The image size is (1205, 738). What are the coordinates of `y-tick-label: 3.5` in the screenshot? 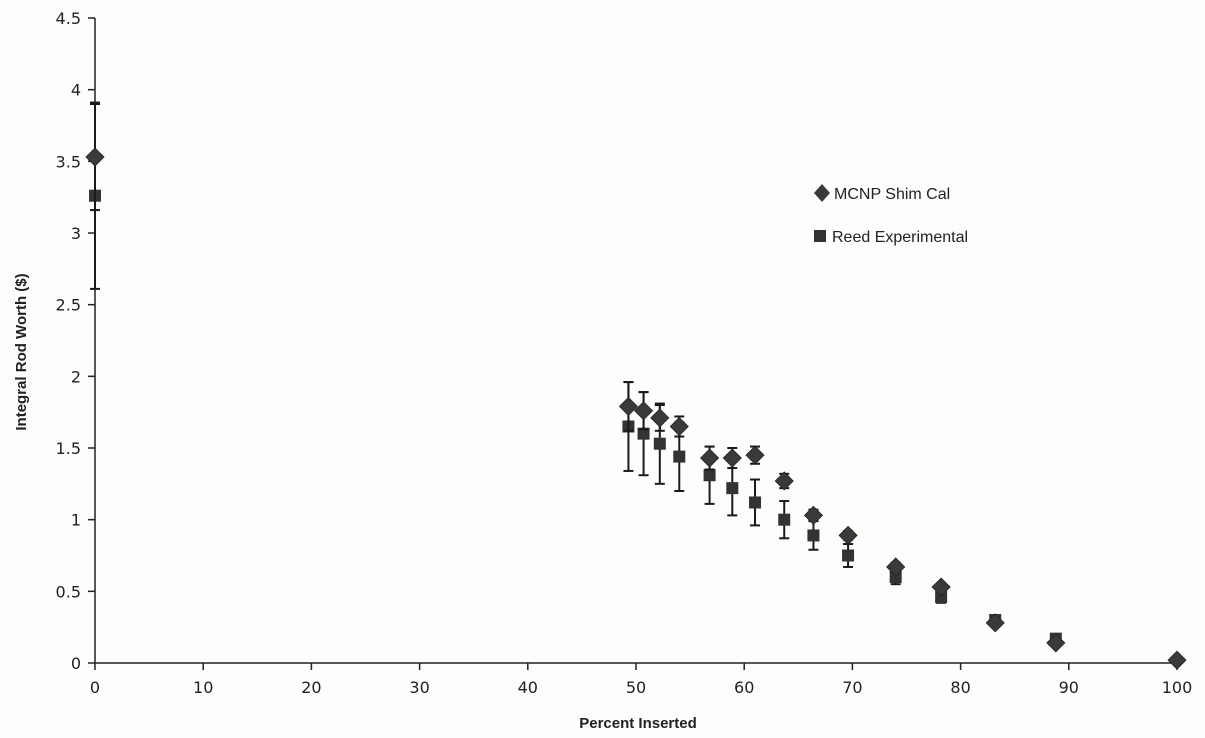 It's located at (68, 161).